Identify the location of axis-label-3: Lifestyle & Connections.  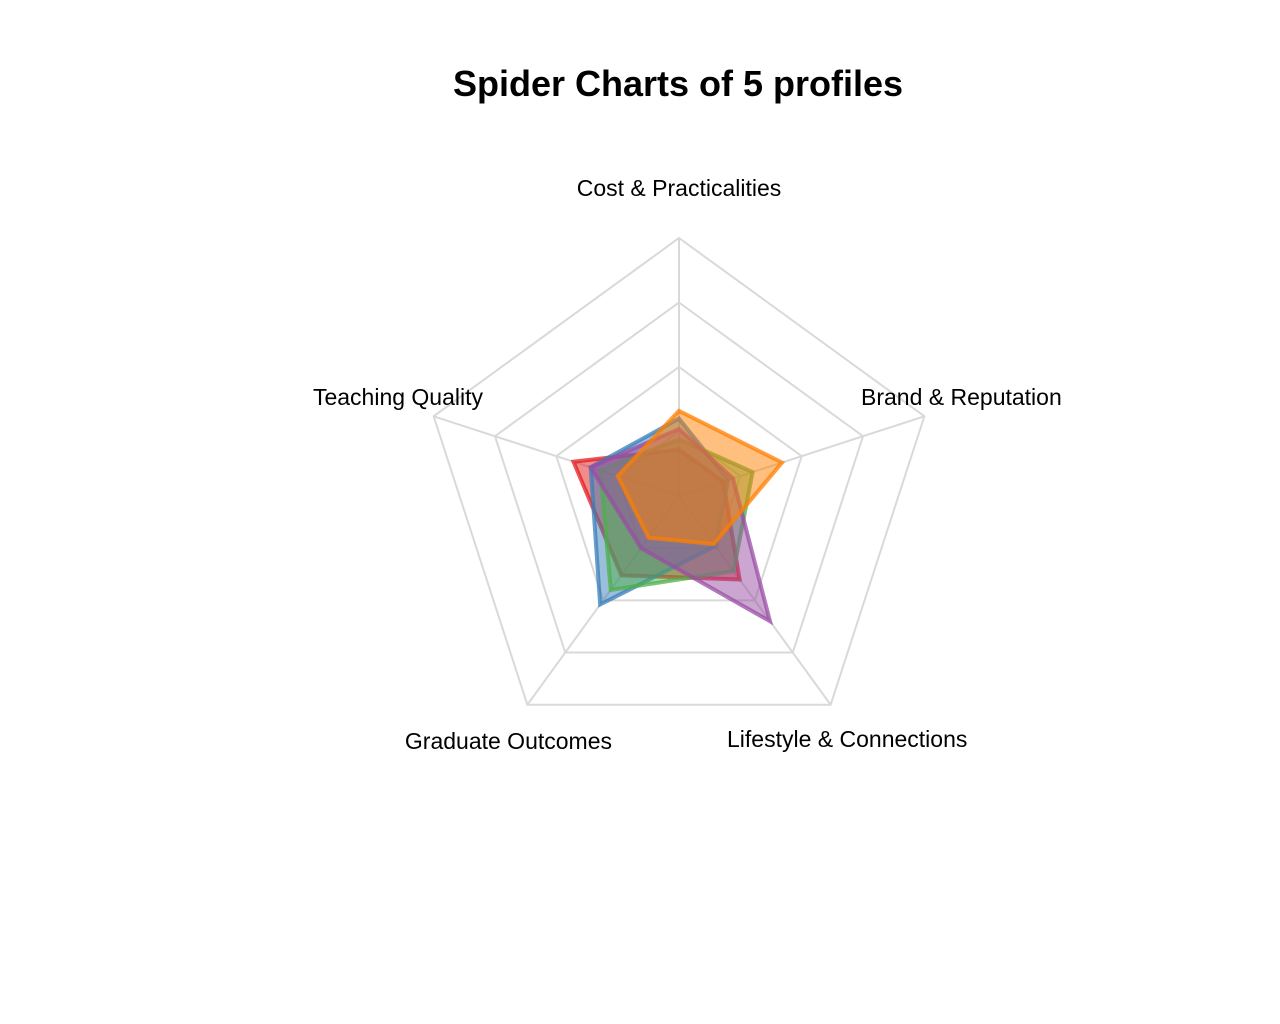
(847, 739).